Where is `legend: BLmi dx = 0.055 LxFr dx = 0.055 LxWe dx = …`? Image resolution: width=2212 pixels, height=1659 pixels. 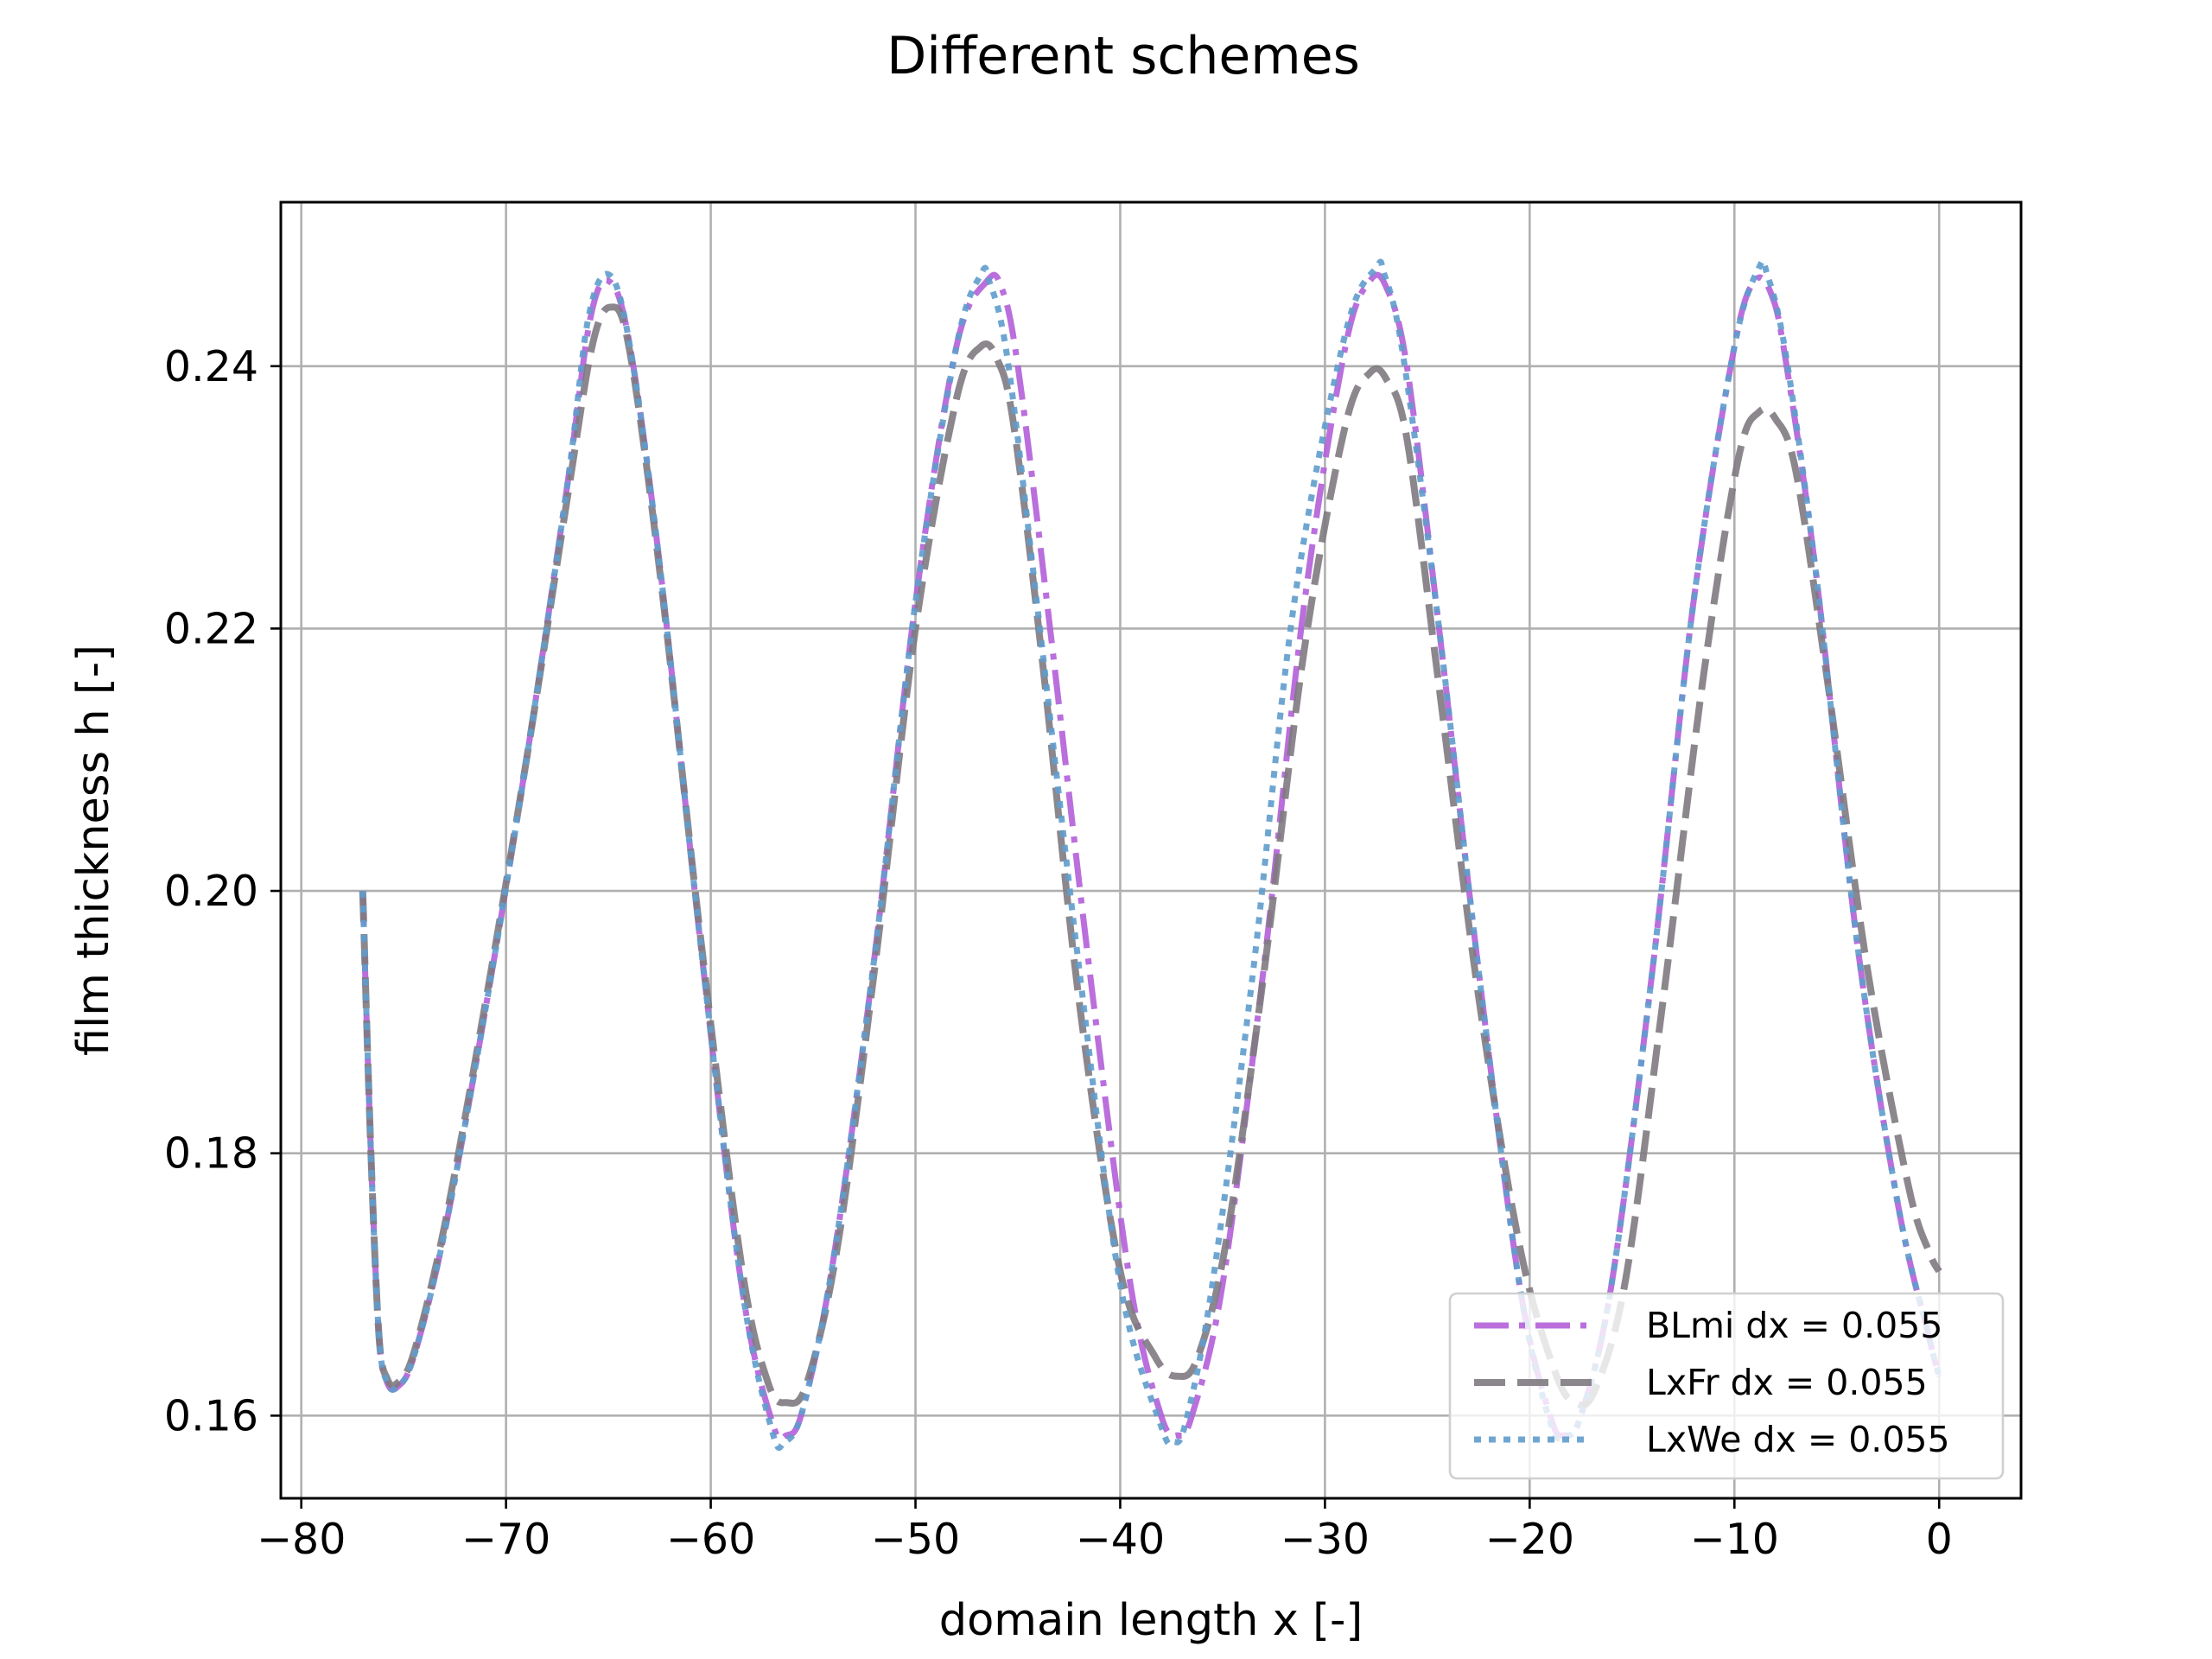
legend: BLmi dx = 0.055 LxFr dx = 0.055 LxWe dx = … is located at coordinates (1726, 1386).